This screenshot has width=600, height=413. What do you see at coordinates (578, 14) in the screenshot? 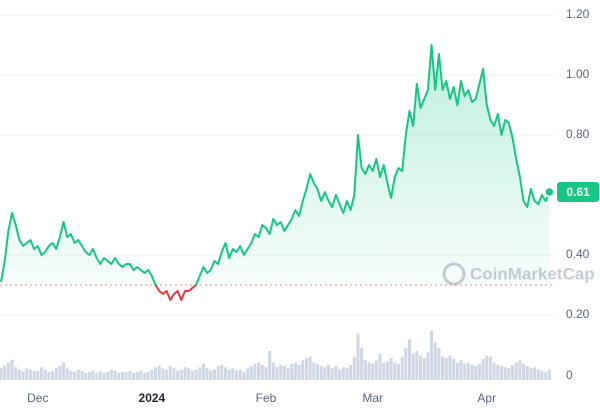
I see `y-tick-label: 1.20` at bounding box center [578, 14].